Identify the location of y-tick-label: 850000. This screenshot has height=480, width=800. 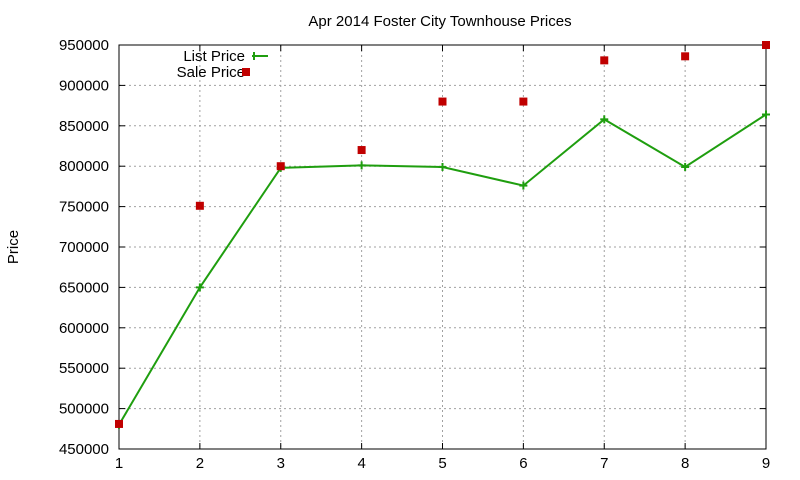
(84, 126).